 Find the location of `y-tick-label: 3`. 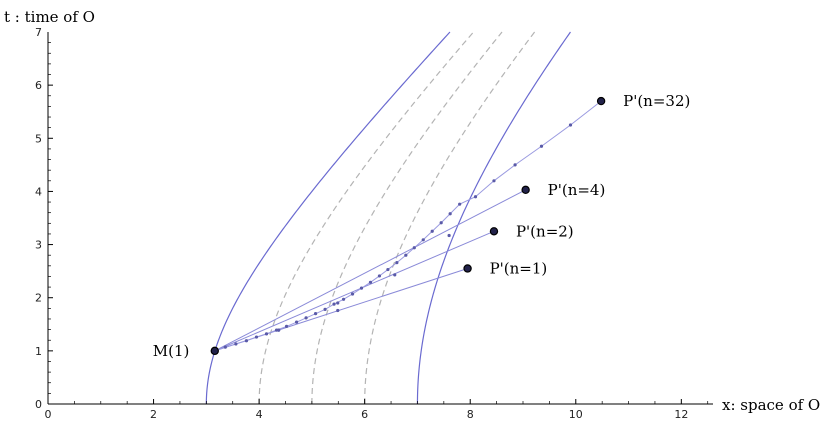

y-tick-label: 3 is located at coordinates (38, 245).